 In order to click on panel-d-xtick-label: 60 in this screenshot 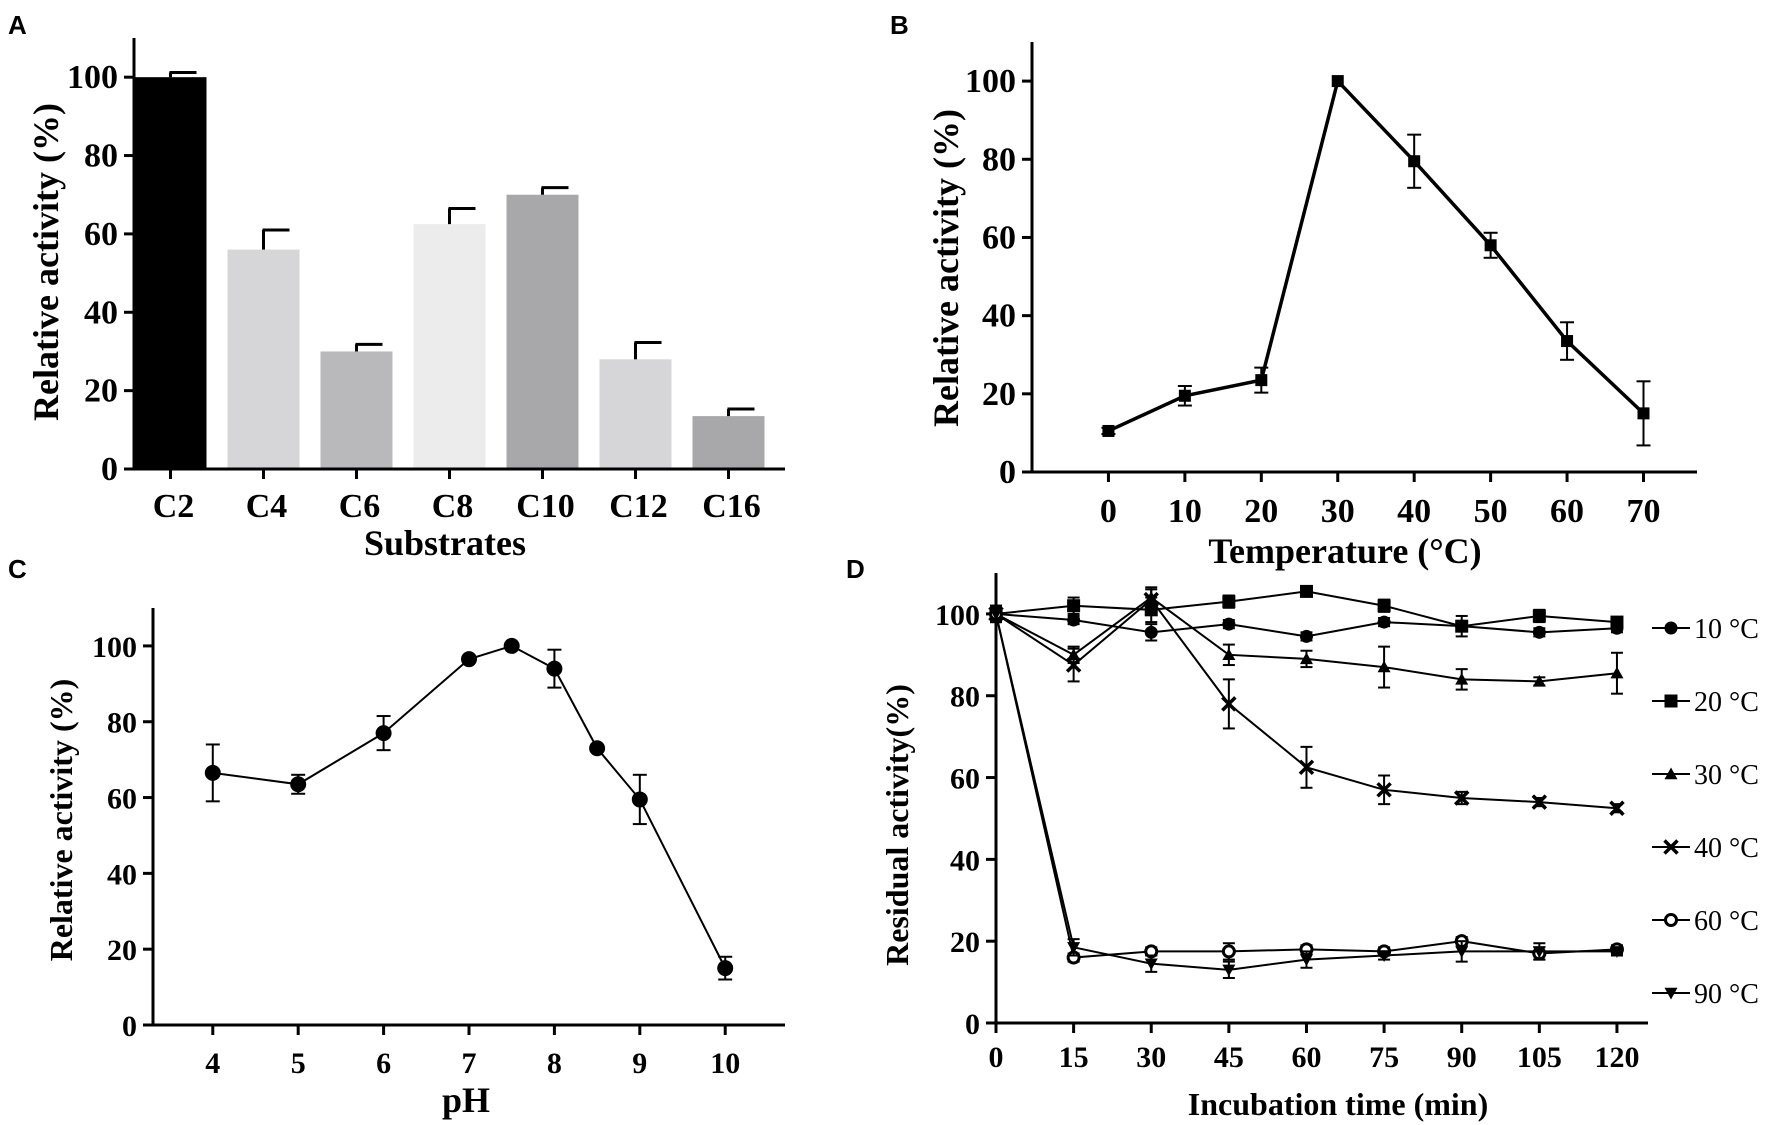, I will do `click(1306, 1057)`.